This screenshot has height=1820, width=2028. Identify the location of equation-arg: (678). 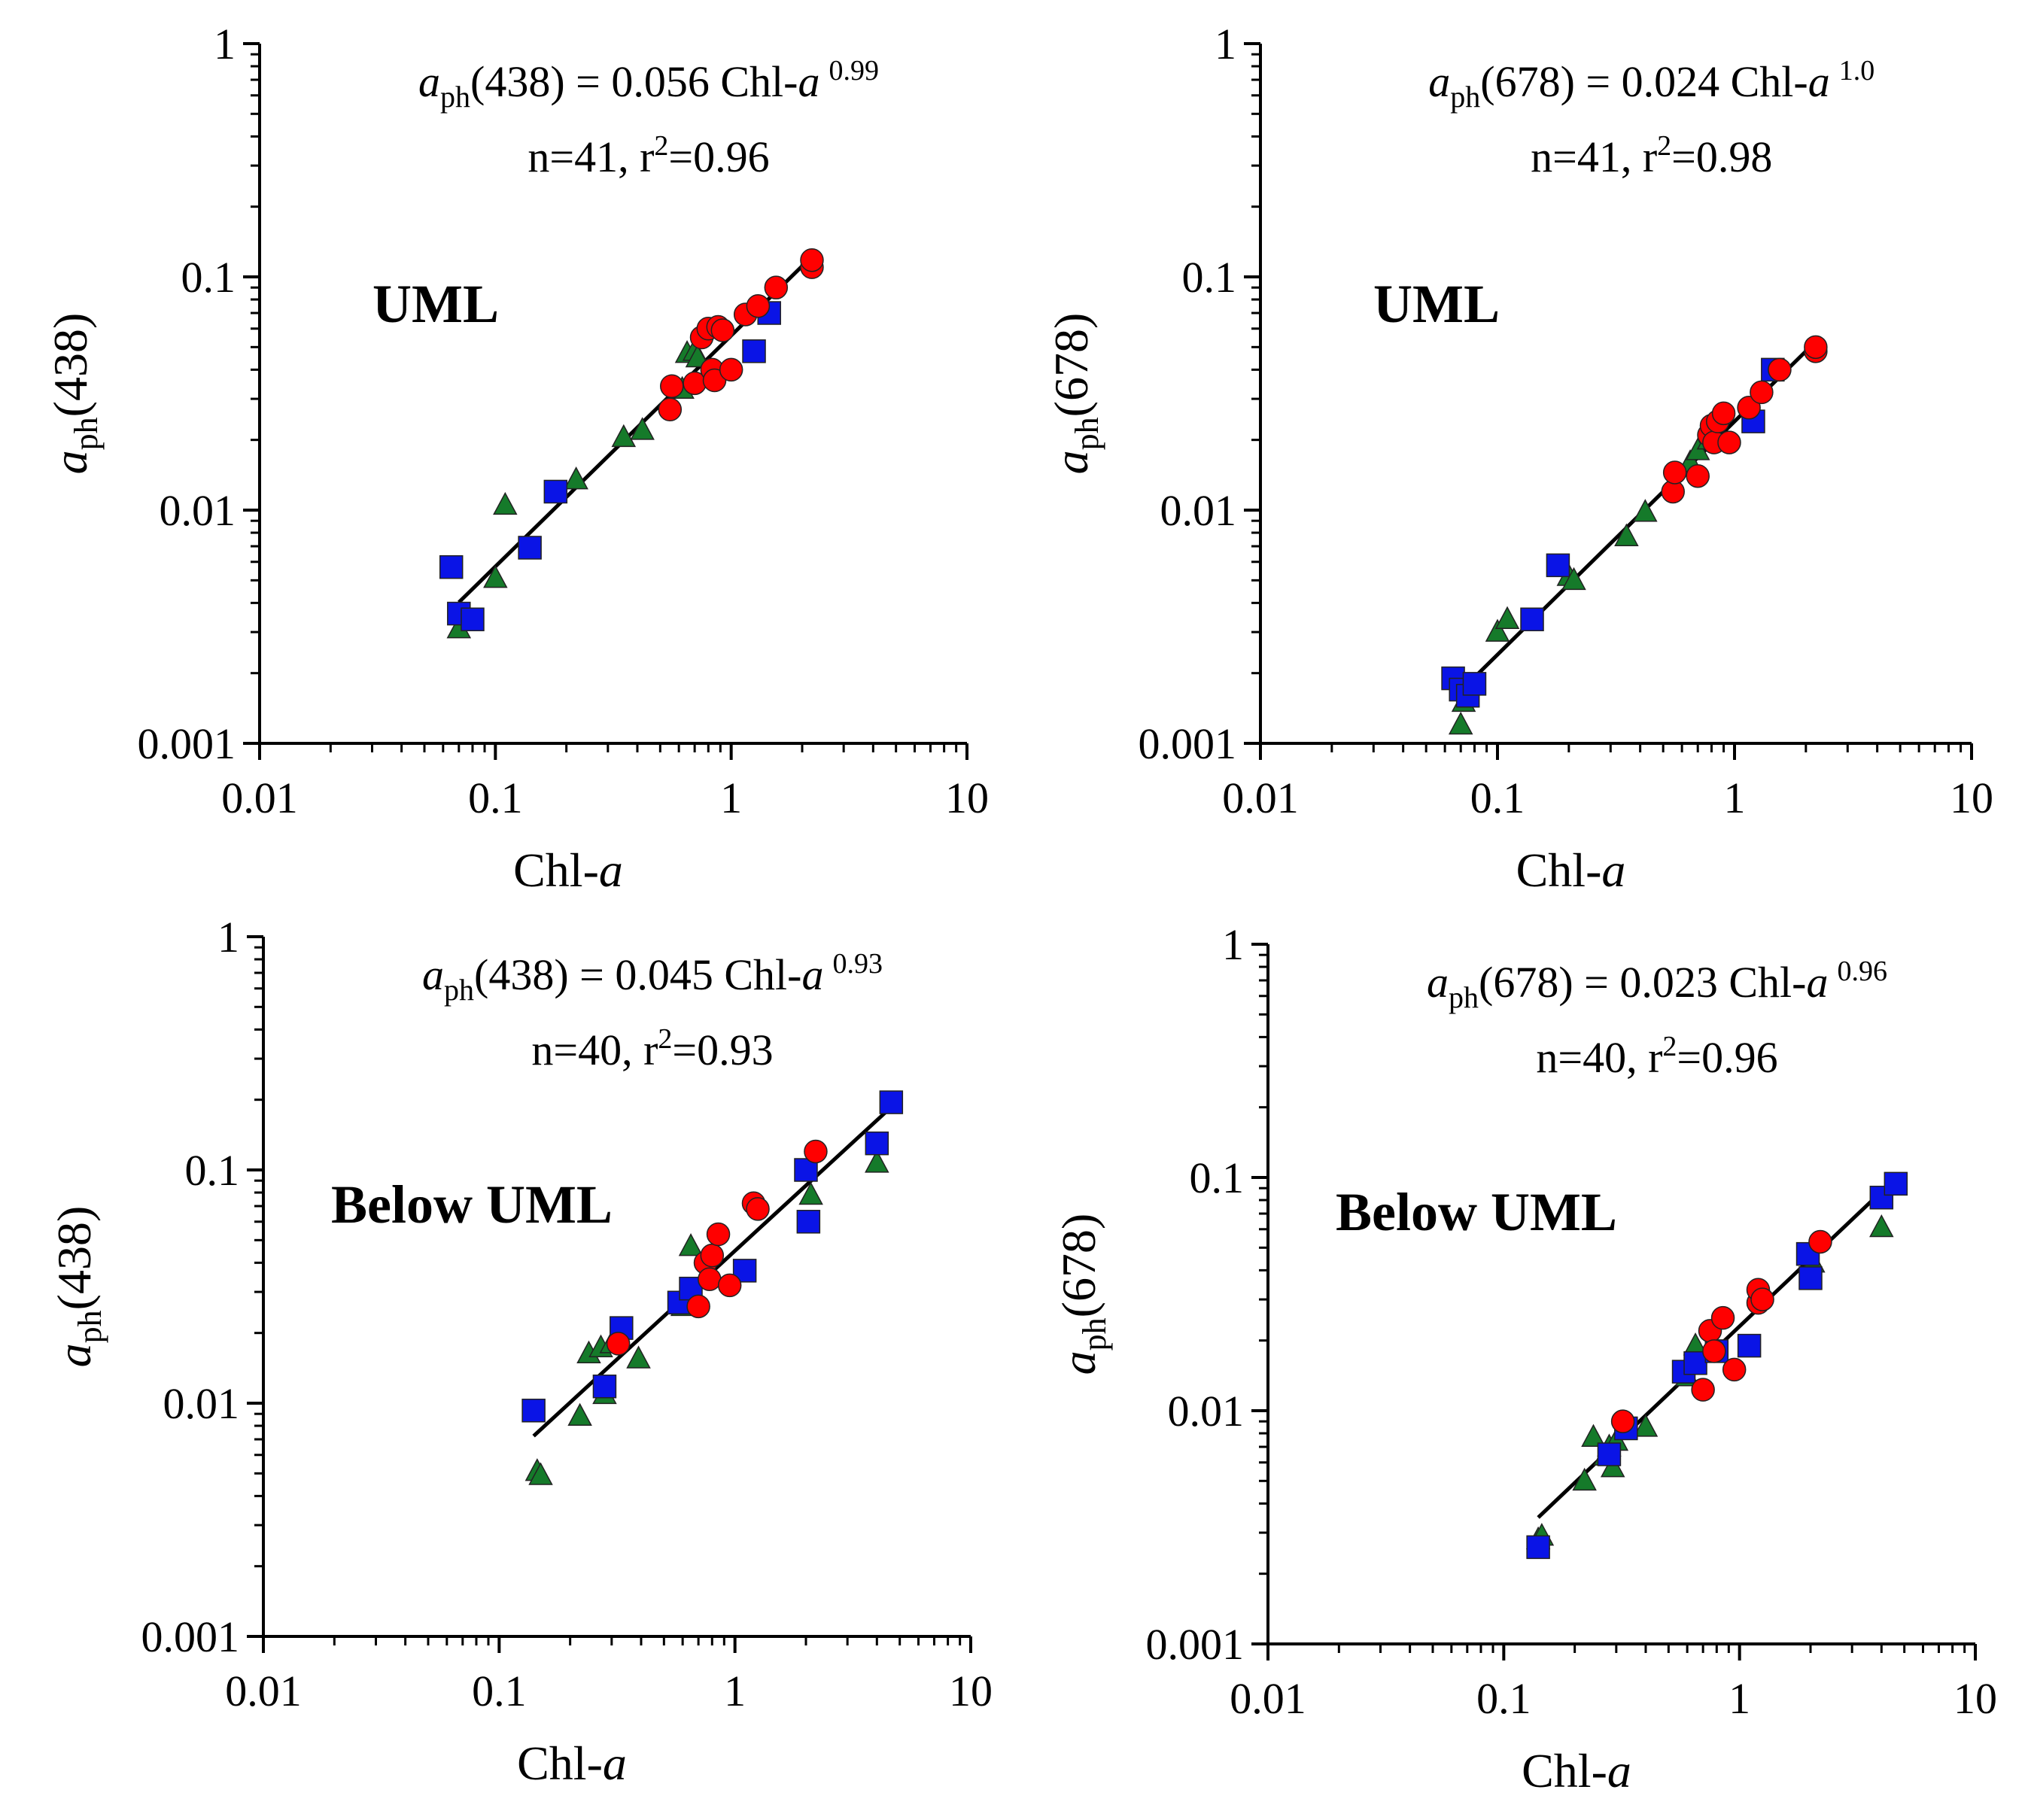
(1526, 982).